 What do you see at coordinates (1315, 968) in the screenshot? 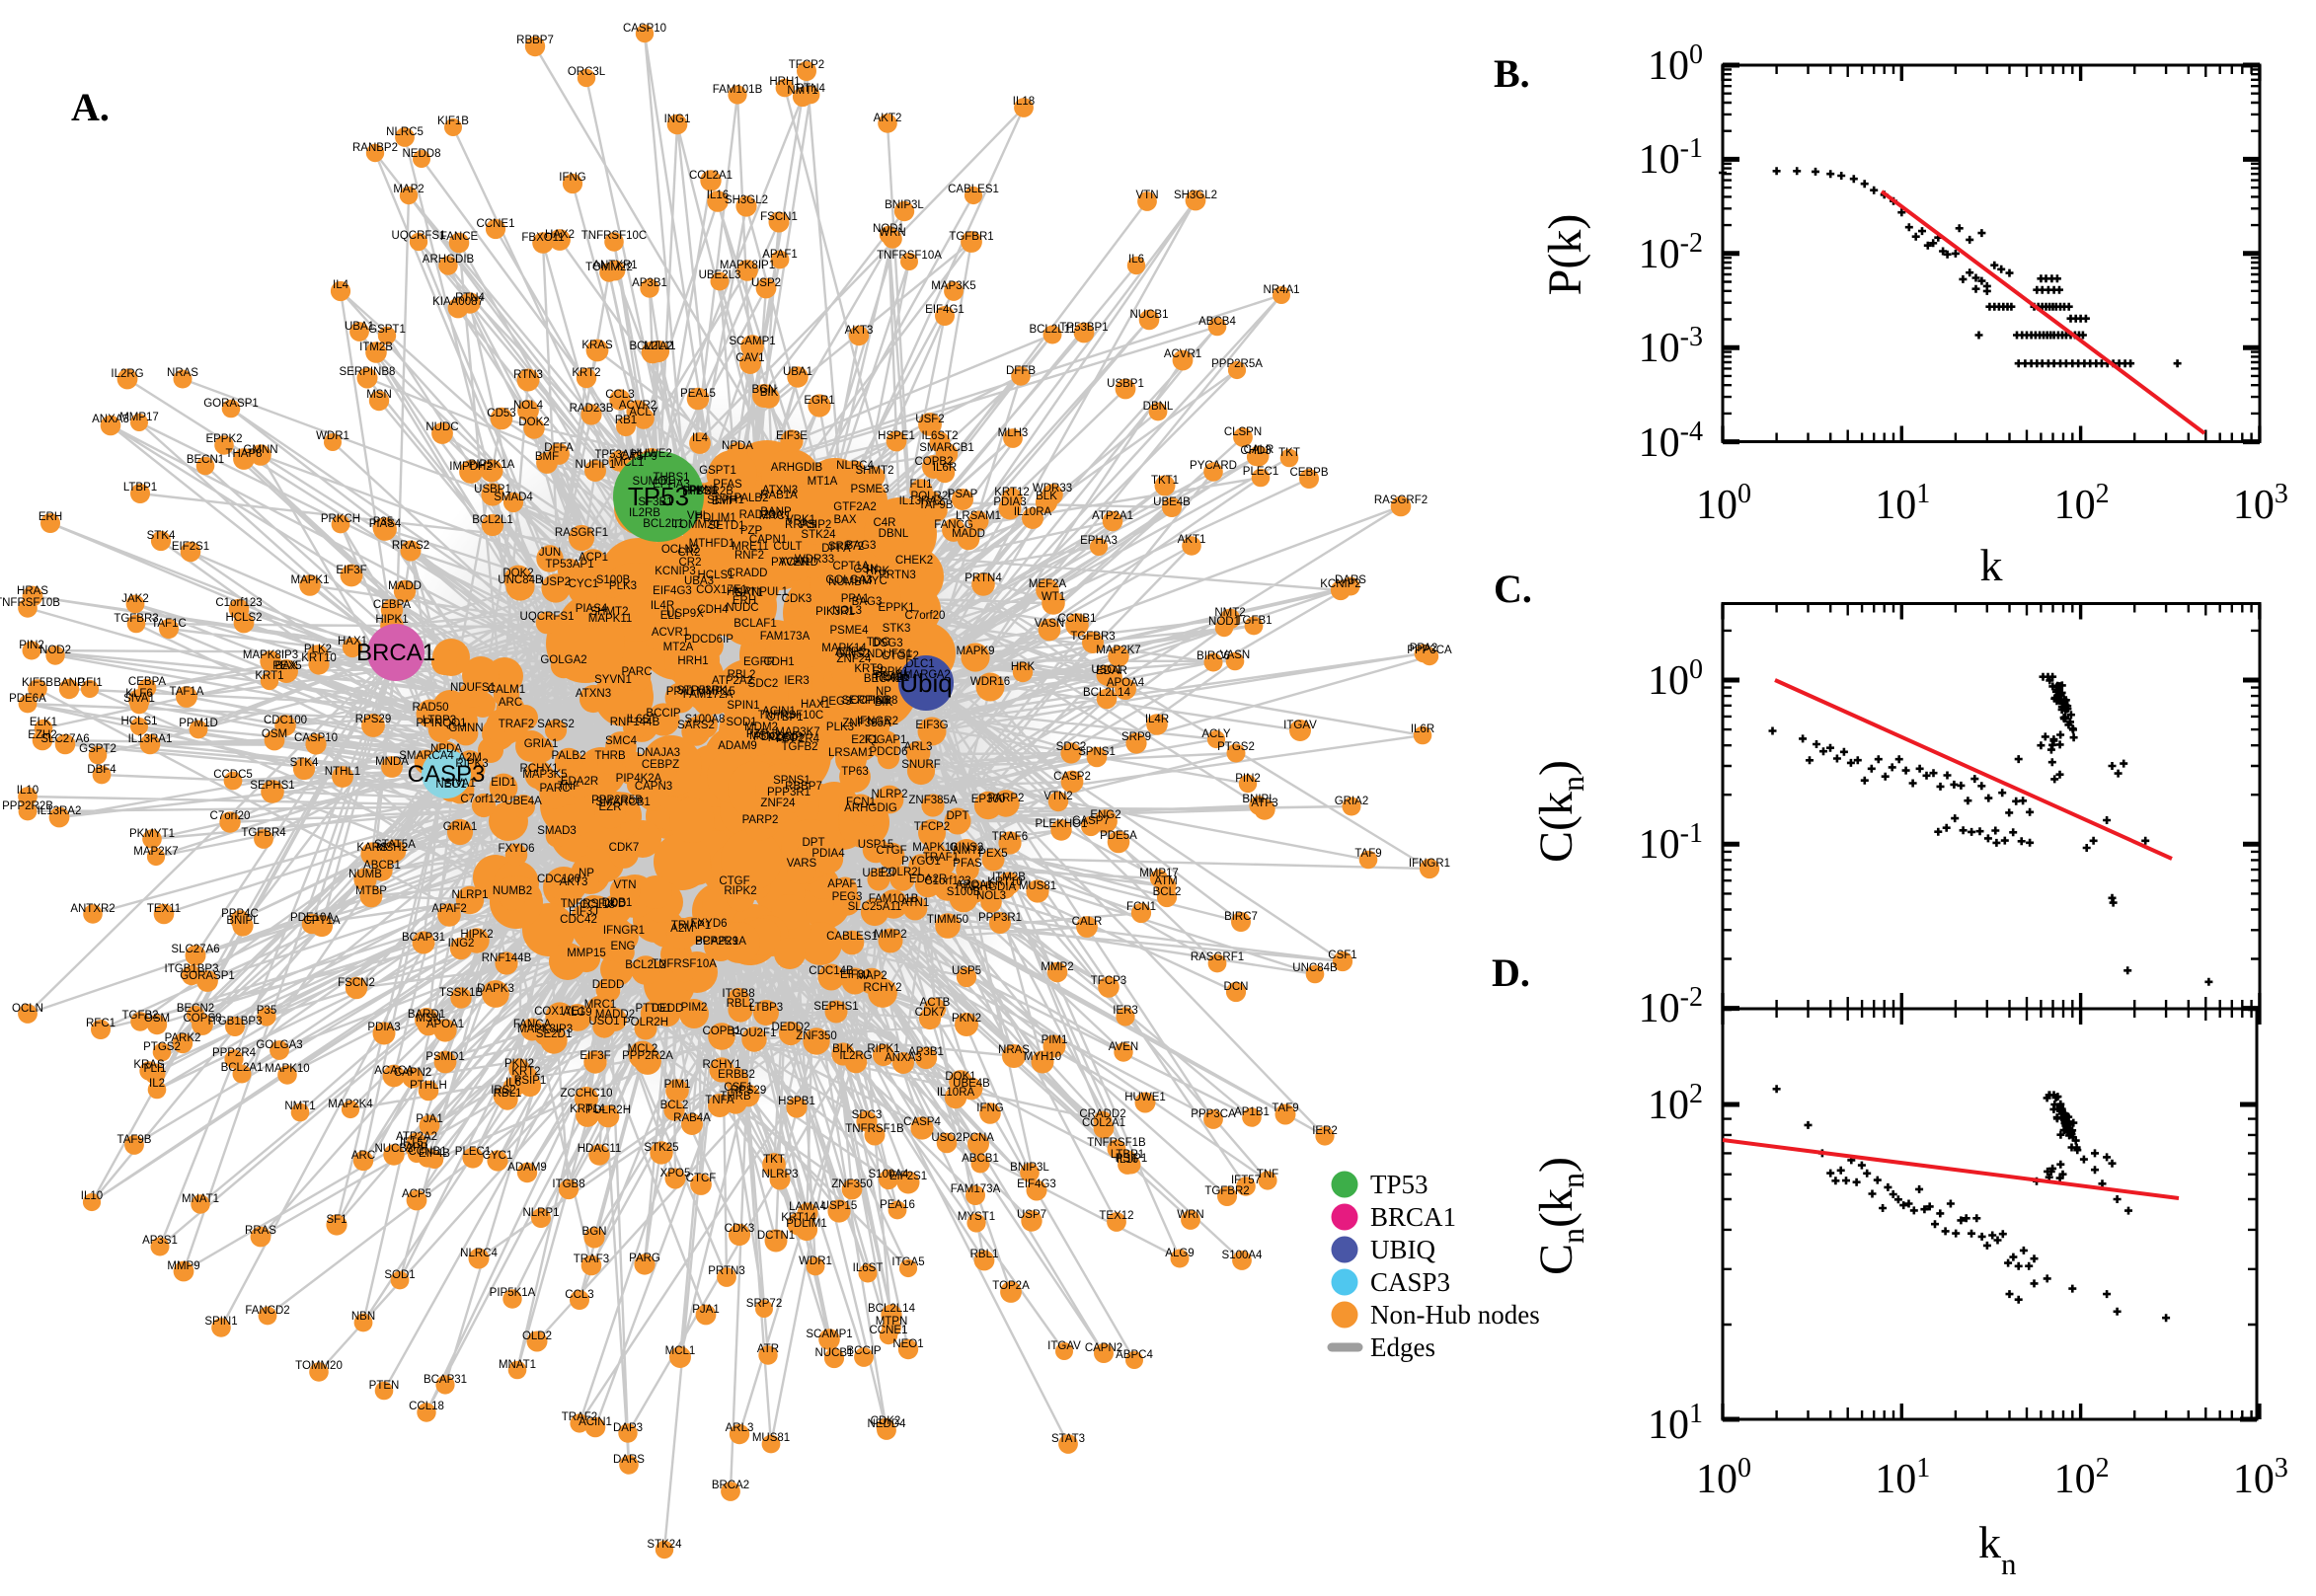
I see `svg-text: UNC84B` at bounding box center [1315, 968].